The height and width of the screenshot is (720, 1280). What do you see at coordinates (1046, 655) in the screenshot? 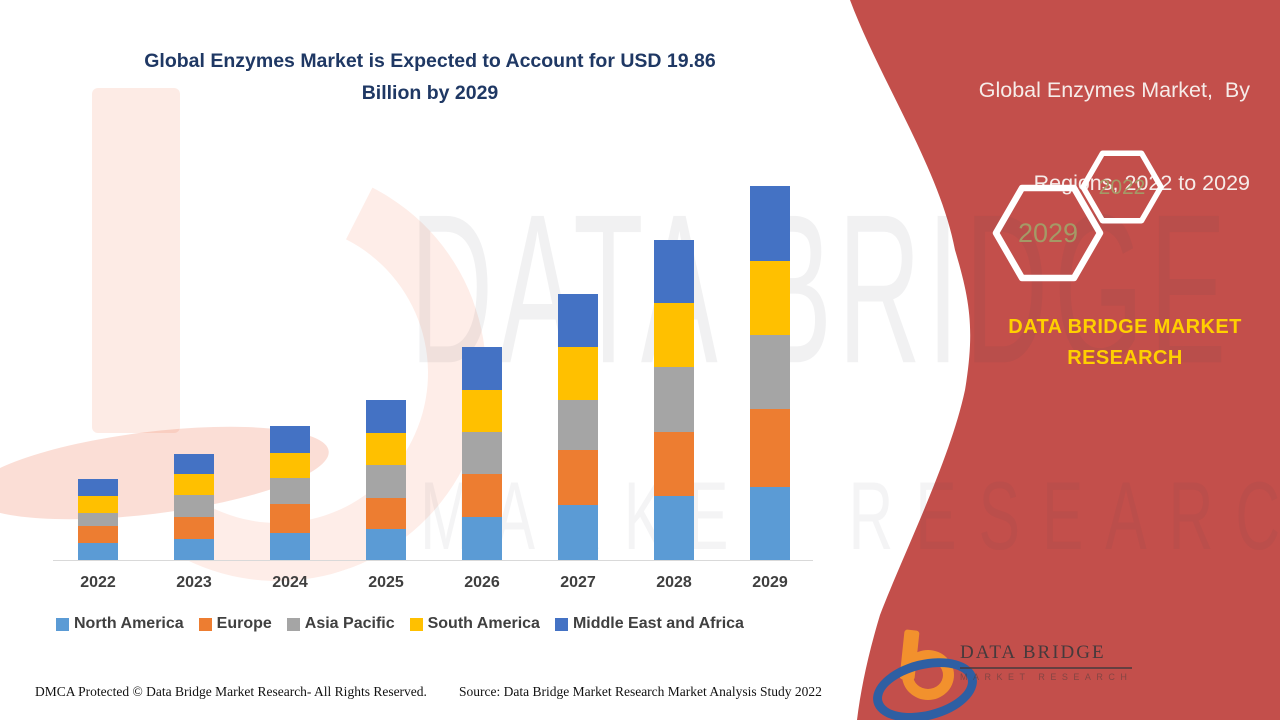
I see `dbmr-logo-wordmark: DATA BRIDGE` at bounding box center [1046, 655].